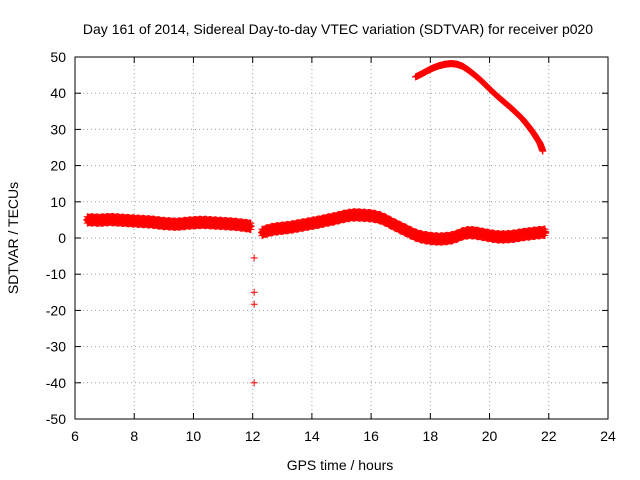 The height and width of the screenshot is (480, 640). What do you see at coordinates (58, 93) in the screenshot?
I see `y-tick-label: 40` at bounding box center [58, 93].